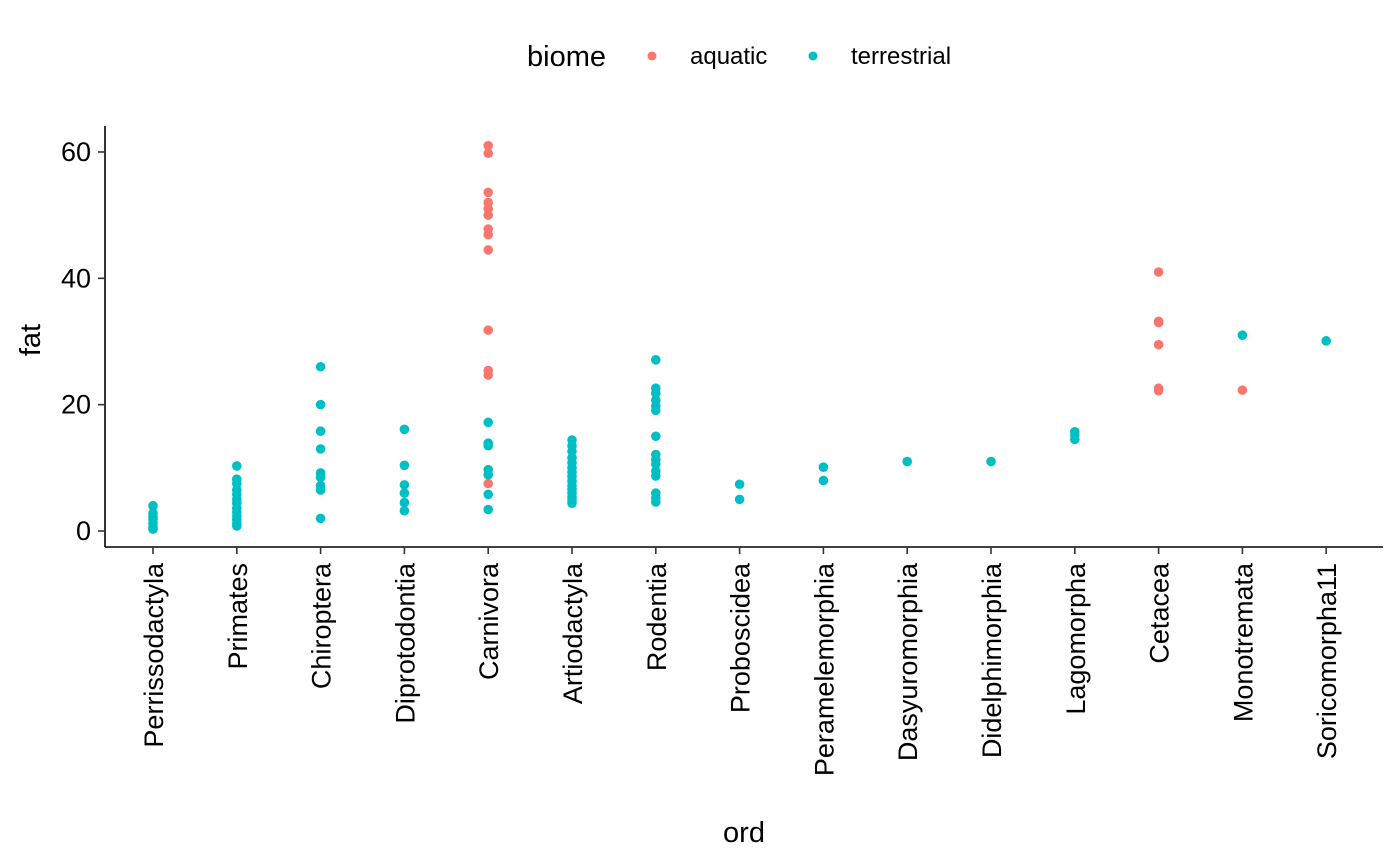 This screenshot has width=1400, height=865. I want to click on x-tick-label: Artiodactyla, so click(573, 633).